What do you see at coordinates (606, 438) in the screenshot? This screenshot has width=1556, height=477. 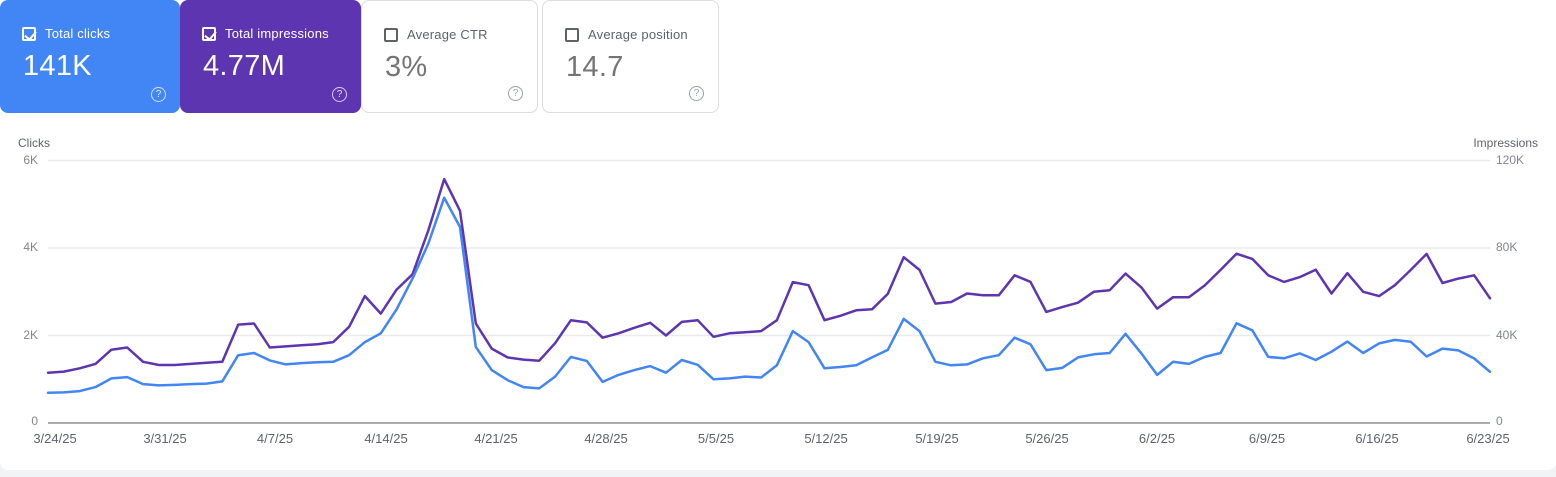 I see `x-tick-label: 4/28/25` at bounding box center [606, 438].